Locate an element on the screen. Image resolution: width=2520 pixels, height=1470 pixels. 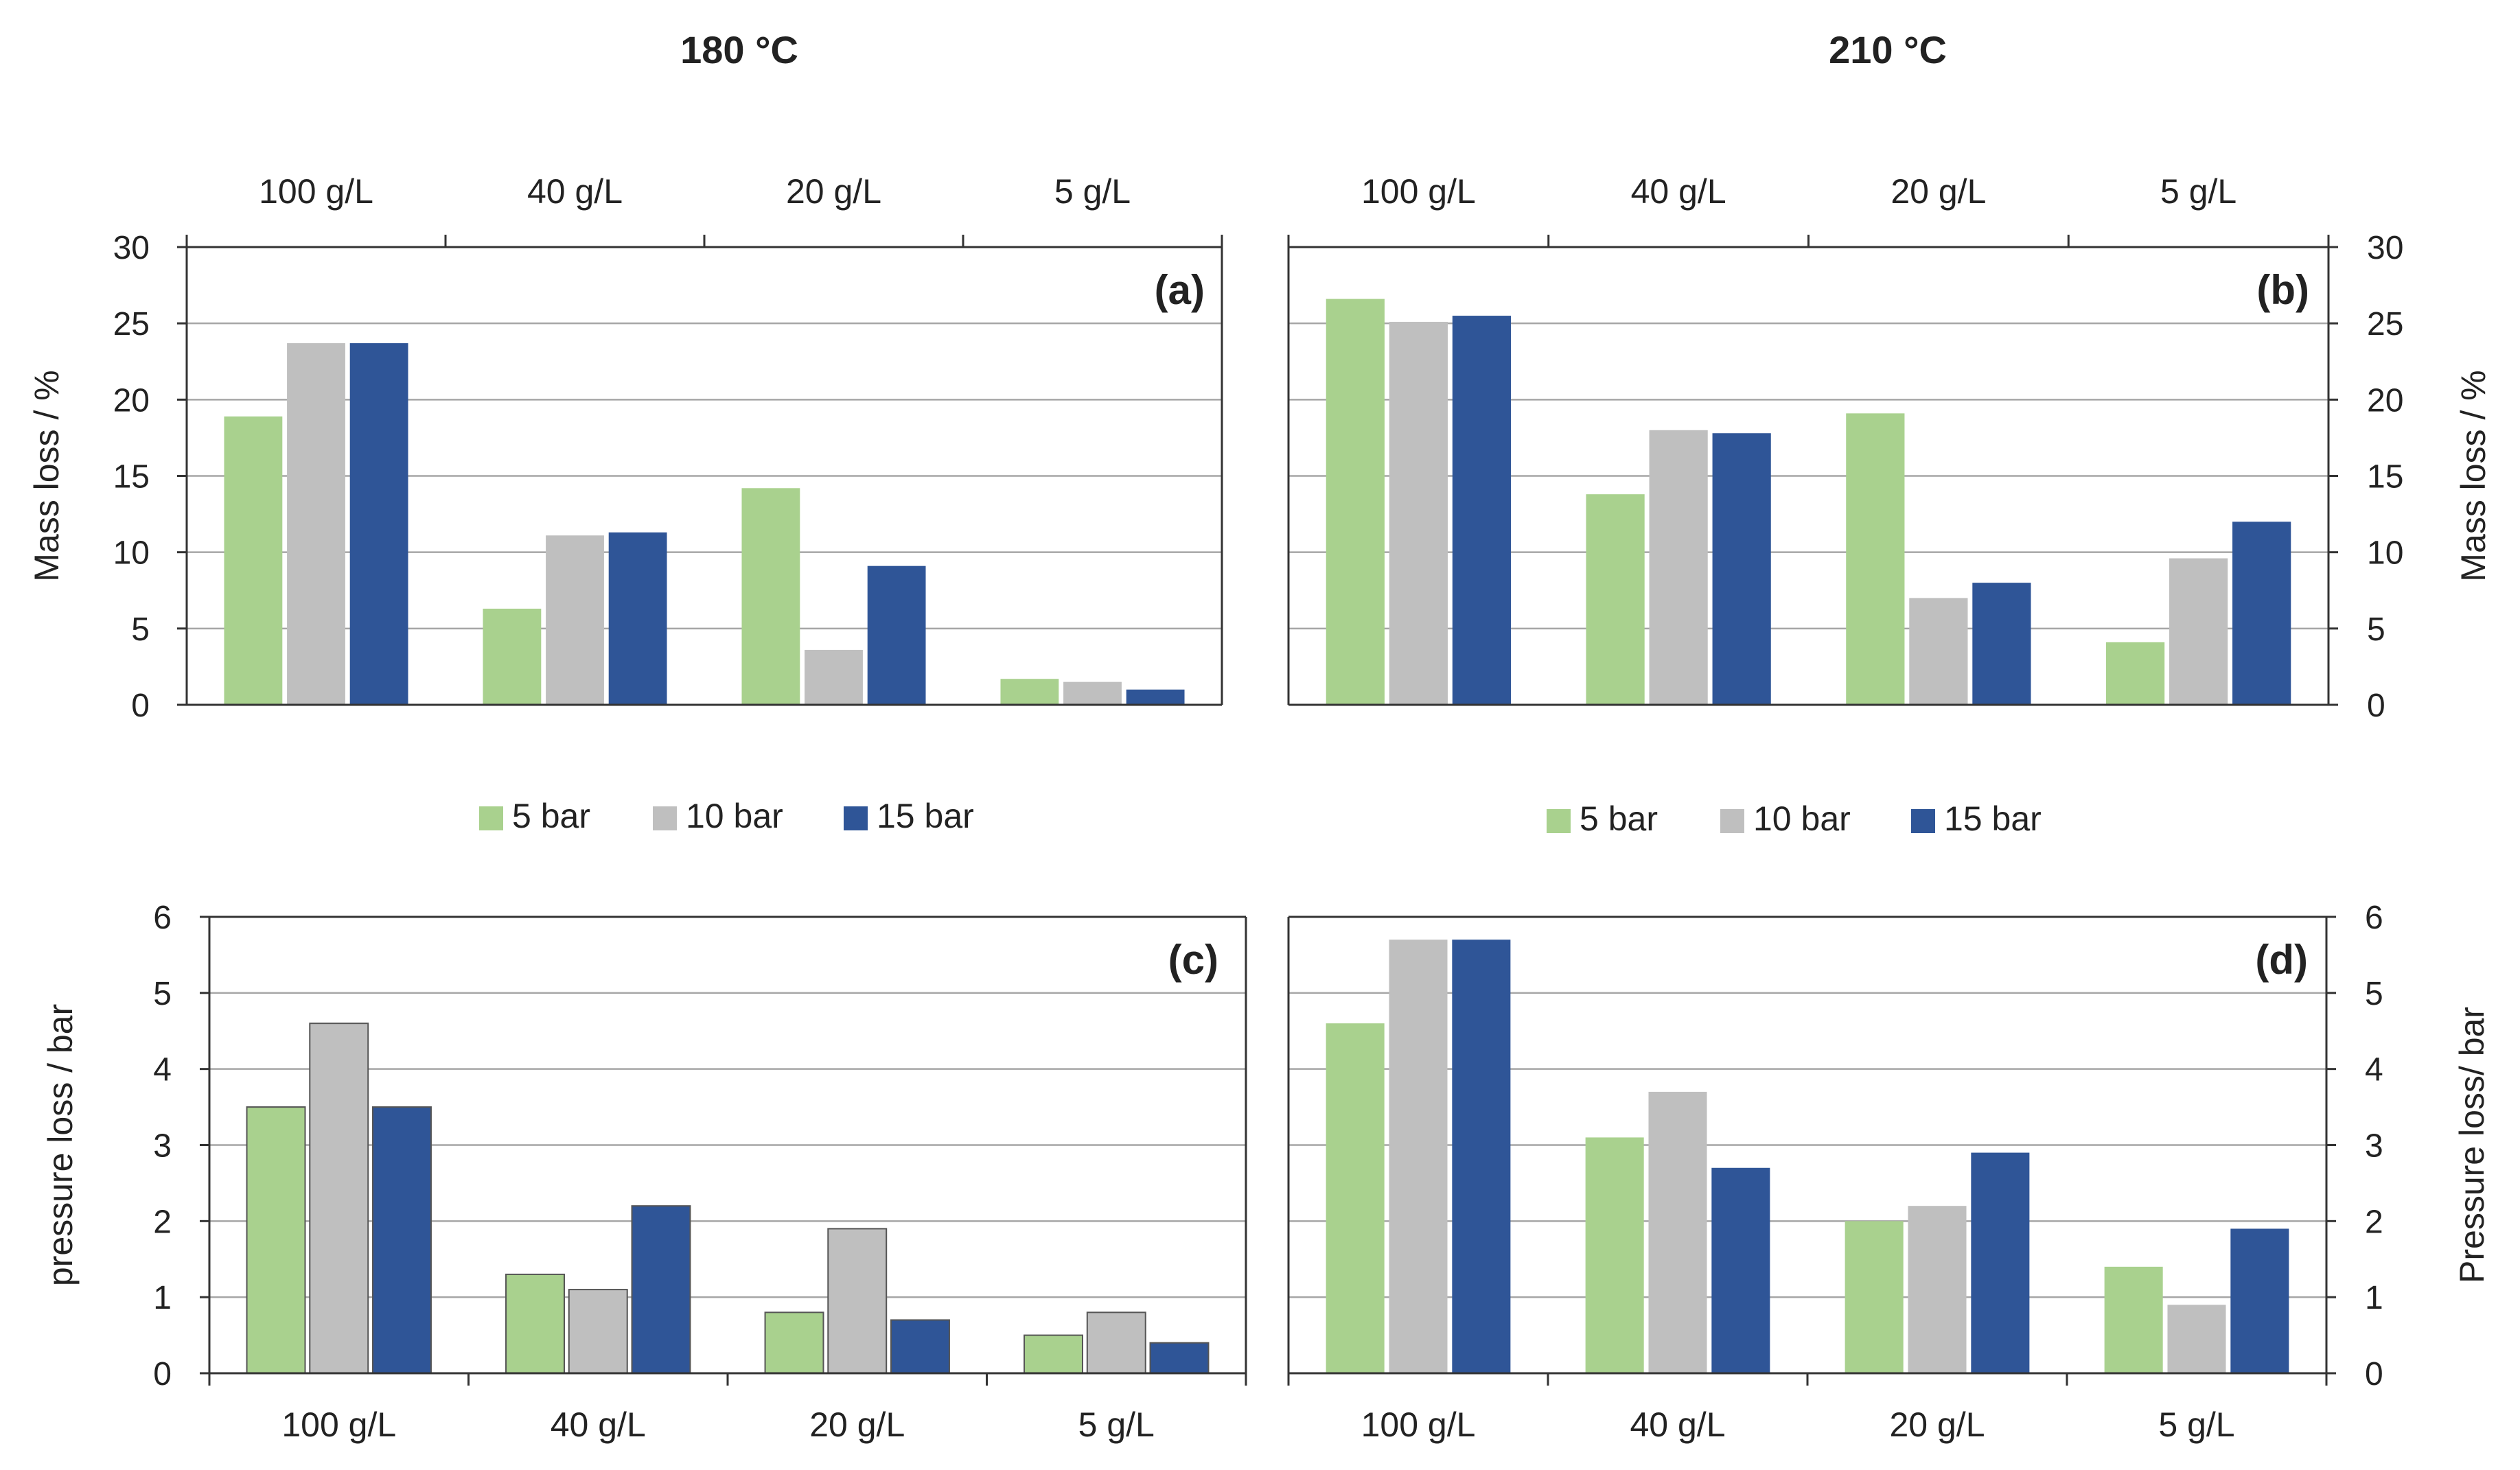
panel-label: (d) is located at coordinates (2281, 960).